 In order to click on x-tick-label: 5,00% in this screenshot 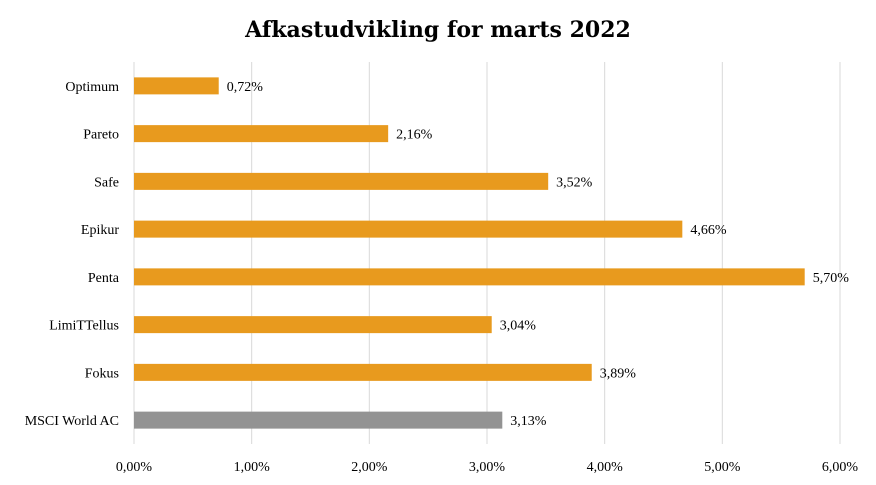, I will do `click(722, 467)`.